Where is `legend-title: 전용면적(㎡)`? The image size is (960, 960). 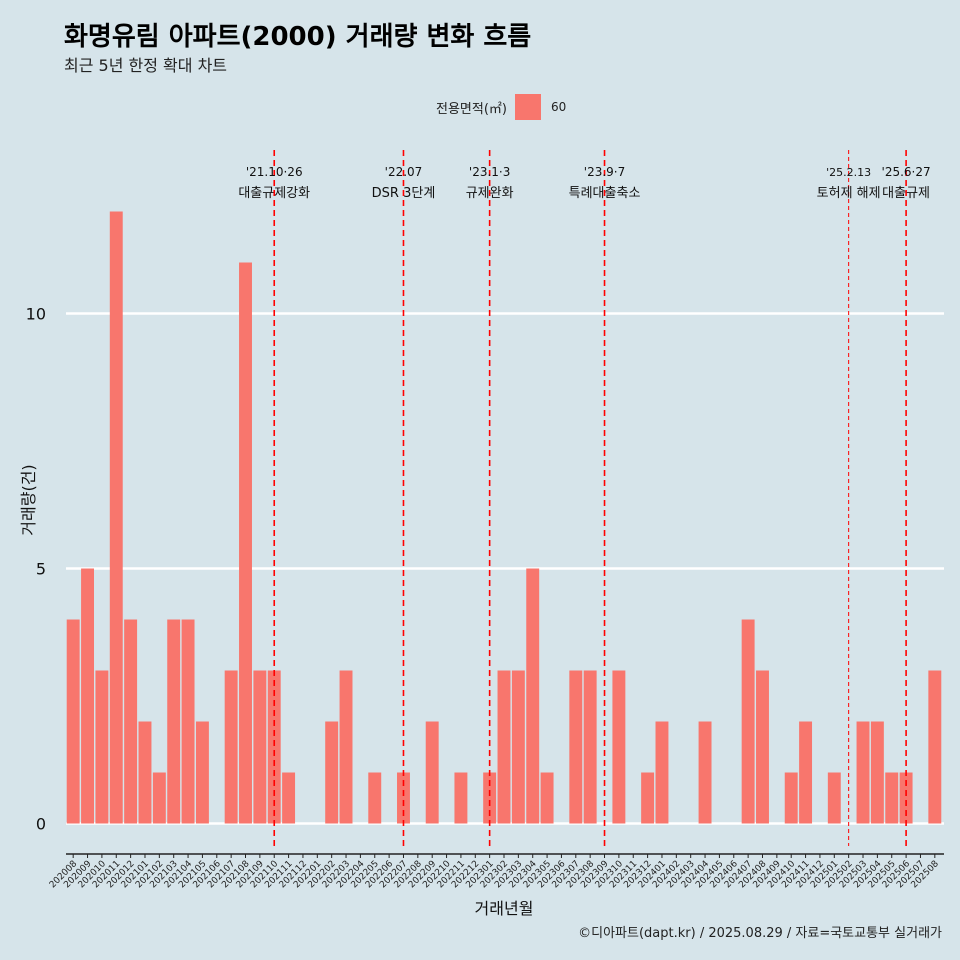 legend-title: 전용면적(㎡) is located at coordinates (471, 109).